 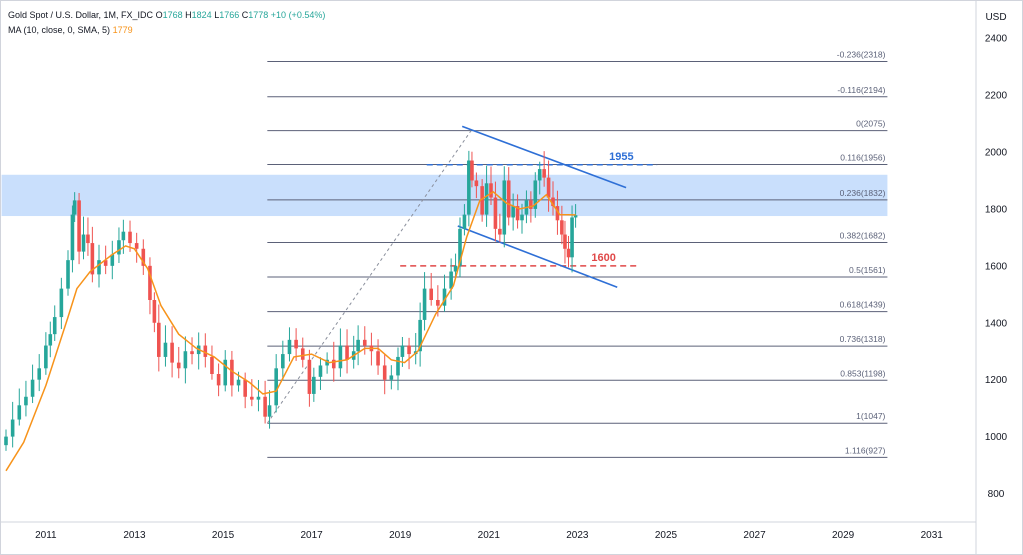 What do you see at coordinates (996, 209) in the screenshot?
I see `price-tick-label: 1800` at bounding box center [996, 209].